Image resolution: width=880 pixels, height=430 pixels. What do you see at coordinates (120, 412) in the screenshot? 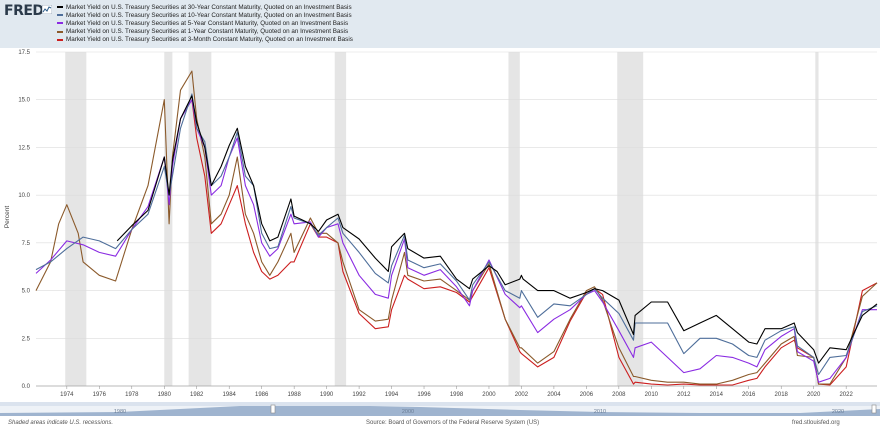
I see `navigator-label: 1980` at bounding box center [120, 412].